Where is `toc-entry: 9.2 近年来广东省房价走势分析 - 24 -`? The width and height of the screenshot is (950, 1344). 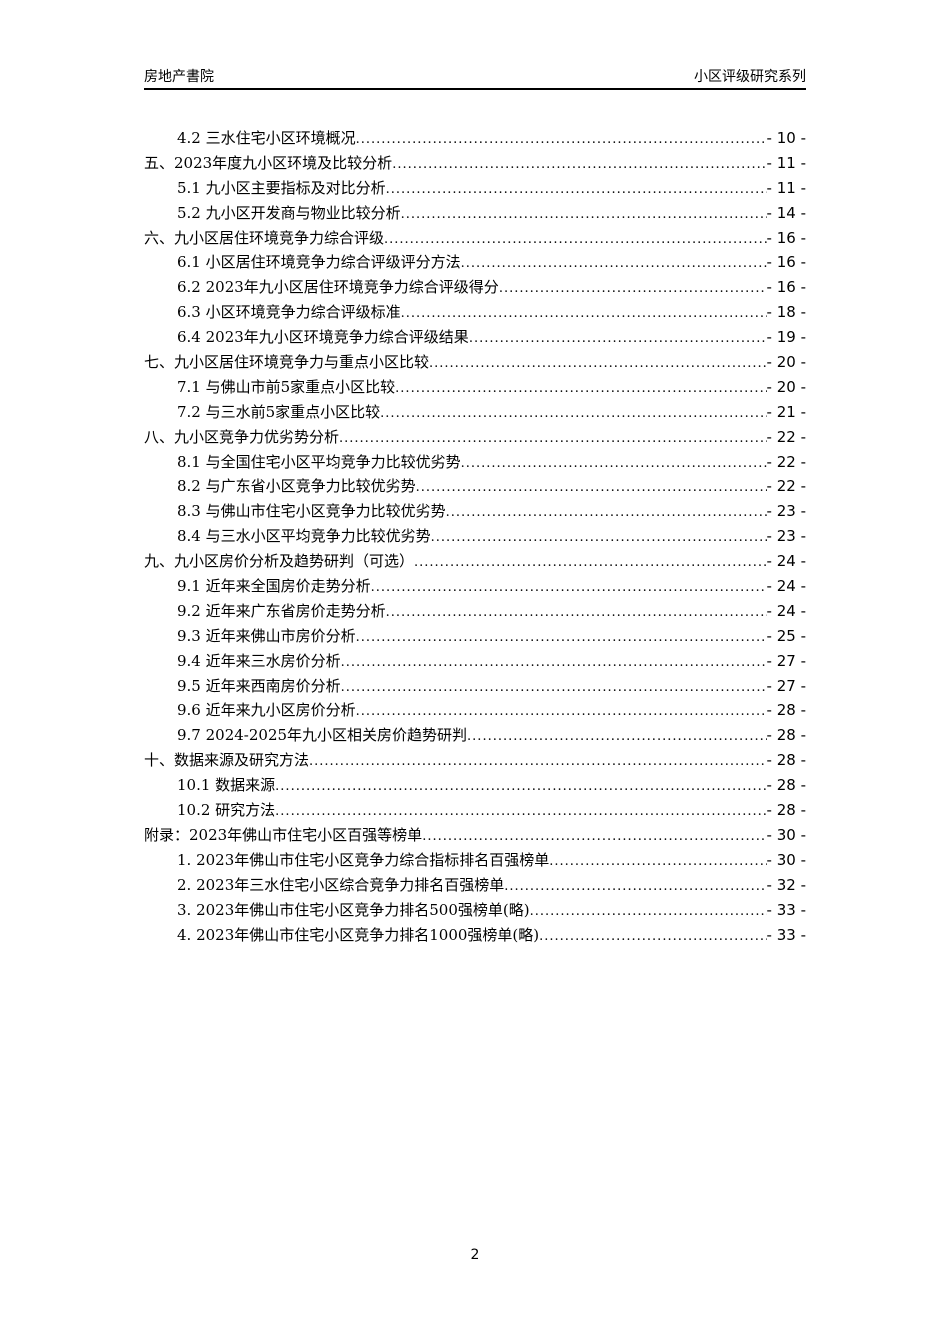
toc-entry: 9.2 近年来广东省房价走势分析 - 24 - is located at coordinates (475, 611).